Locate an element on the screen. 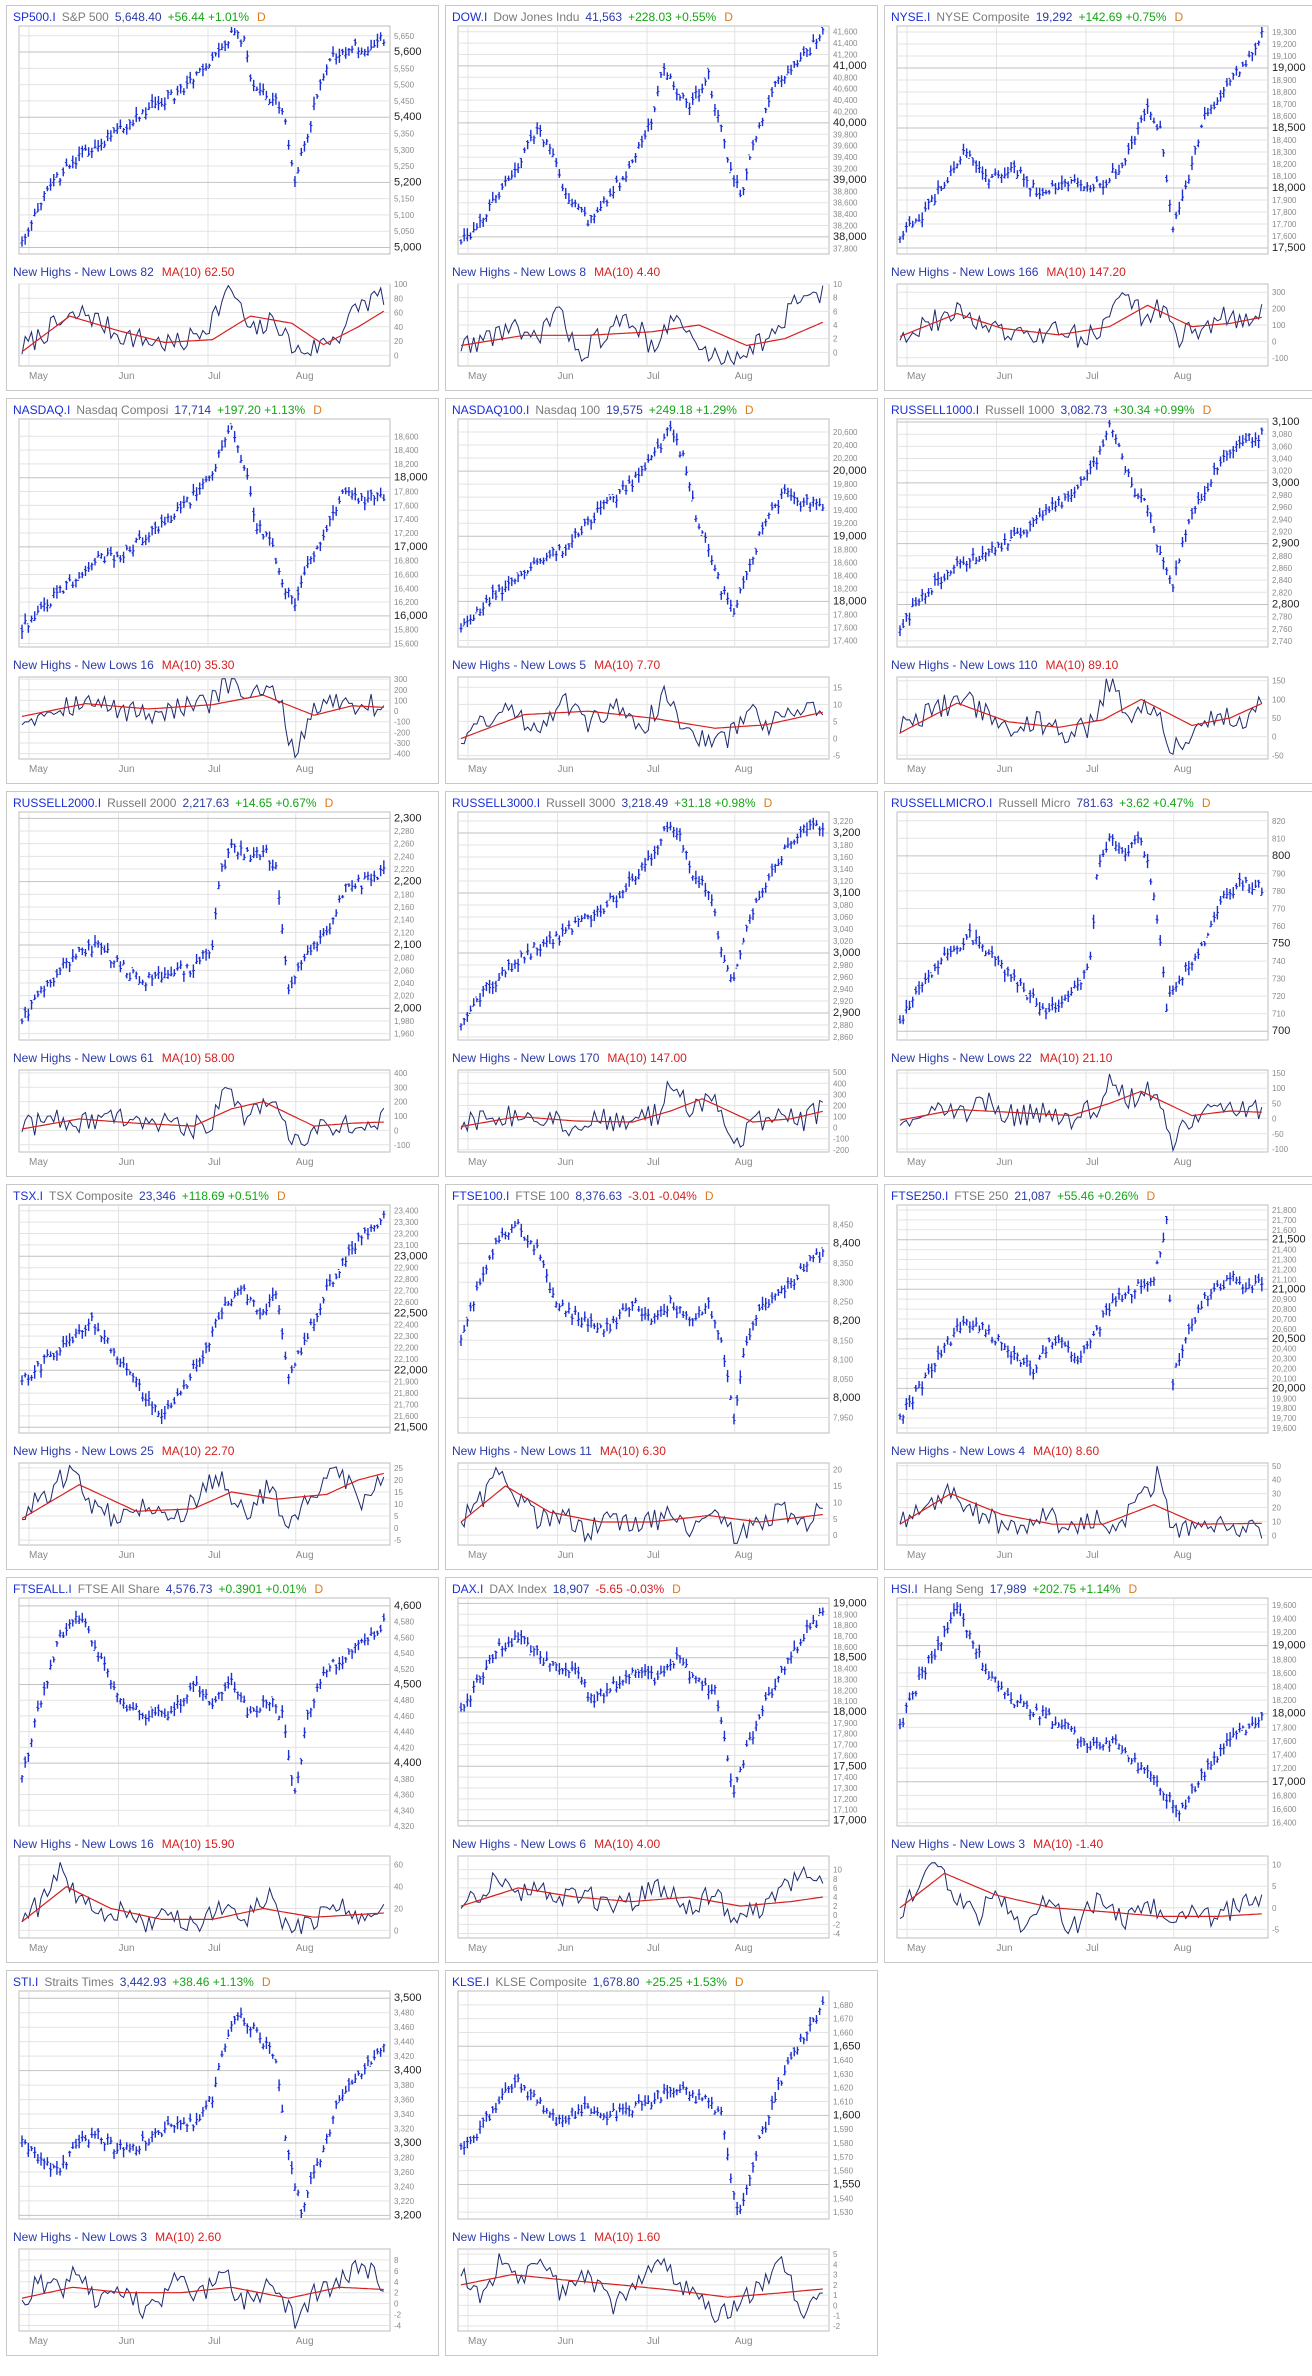  symbol-link: DOW.I is located at coordinates (470, 17).